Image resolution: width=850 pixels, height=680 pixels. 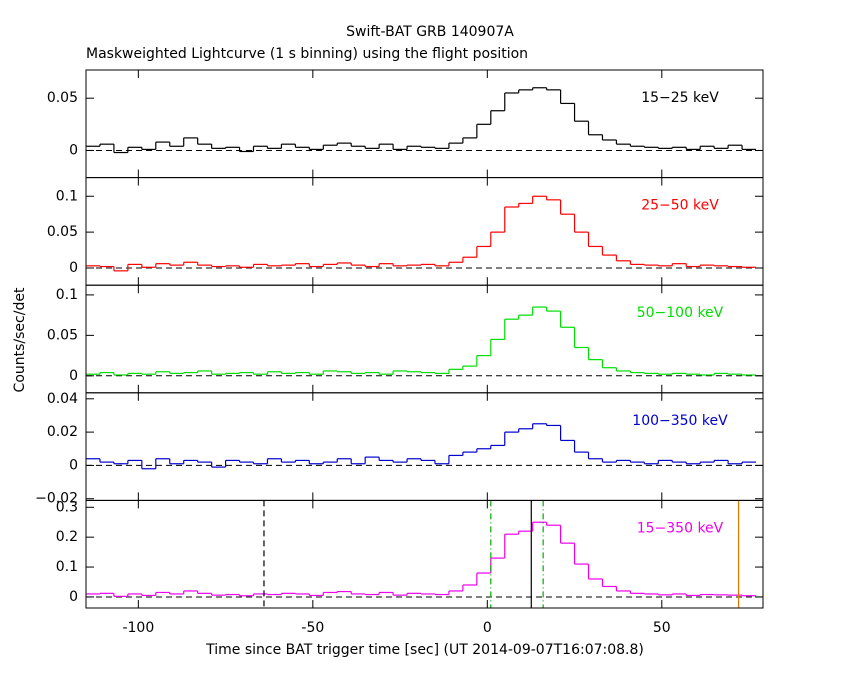 I want to click on x-tick-label: -50, so click(x=312, y=628).